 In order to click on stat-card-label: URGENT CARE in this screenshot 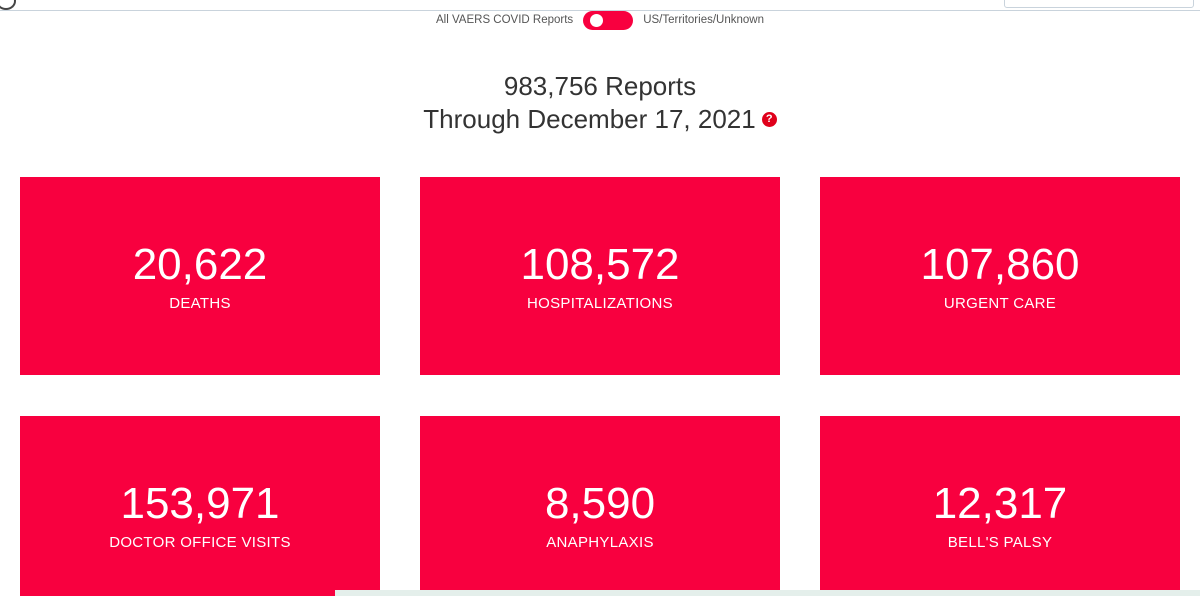, I will do `click(1000, 303)`.